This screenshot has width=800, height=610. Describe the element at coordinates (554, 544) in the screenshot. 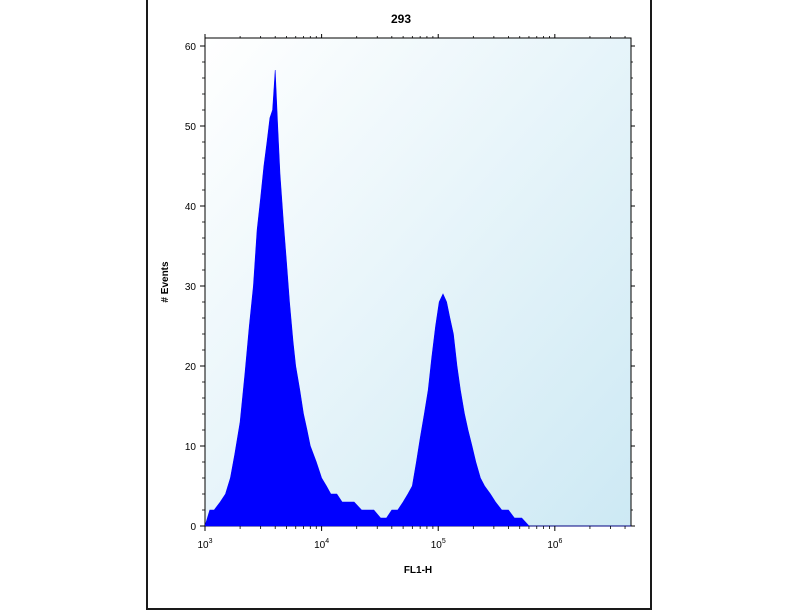

I see `x-tick-label: 10⁶` at that location.